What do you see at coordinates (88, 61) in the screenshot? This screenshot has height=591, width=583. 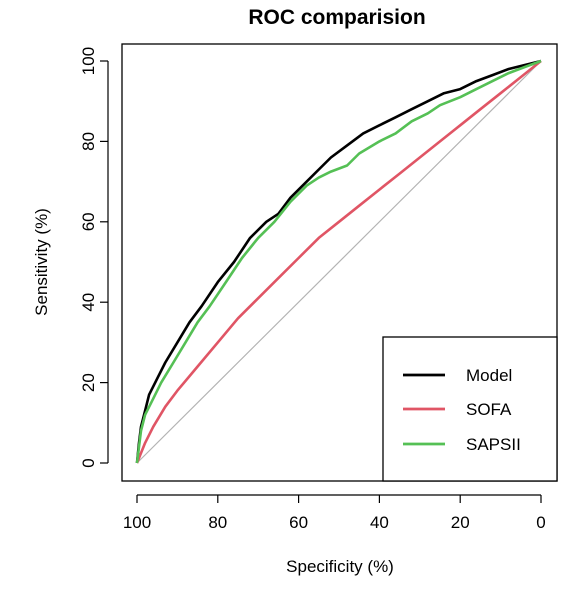 I see `y-tick-label: 100` at bounding box center [88, 61].